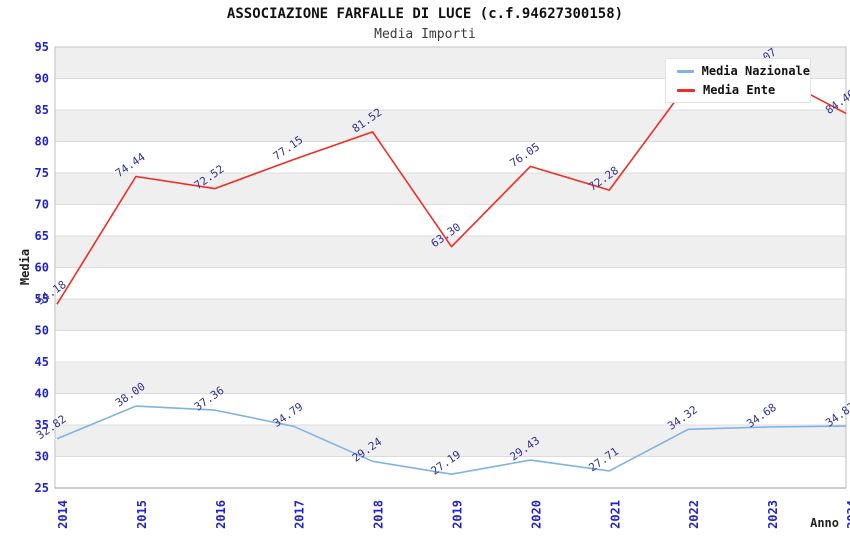 Image resolution: width=850 pixels, height=550 pixels. I want to click on legend-swatch-media-ente-icon, so click(686, 90).